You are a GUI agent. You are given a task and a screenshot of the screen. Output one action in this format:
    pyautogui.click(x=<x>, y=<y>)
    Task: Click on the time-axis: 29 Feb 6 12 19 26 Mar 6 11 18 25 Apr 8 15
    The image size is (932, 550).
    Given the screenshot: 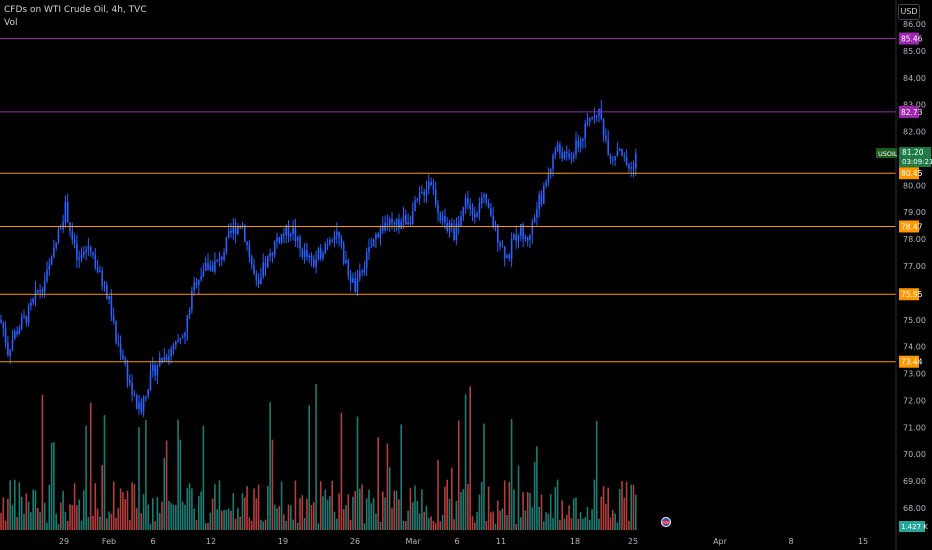 What is the action you would take?
    pyautogui.click(x=463, y=541)
    